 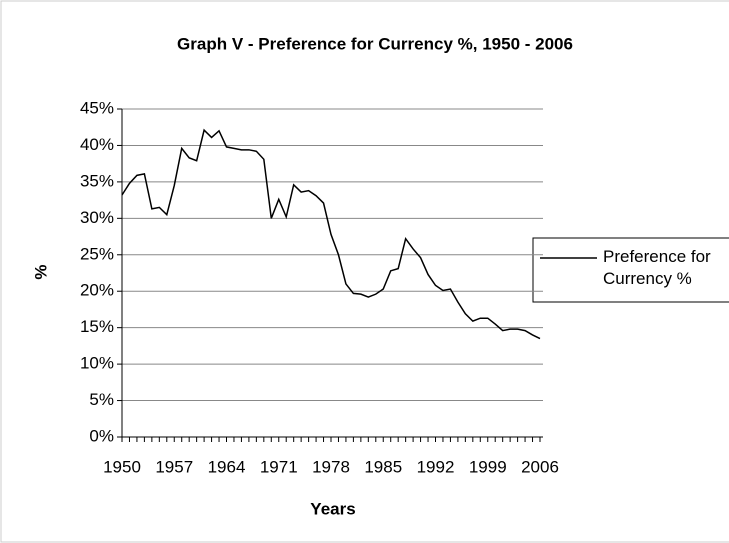 What do you see at coordinates (657, 267) in the screenshot?
I see `legend-label: Preference for Currency %` at bounding box center [657, 267].